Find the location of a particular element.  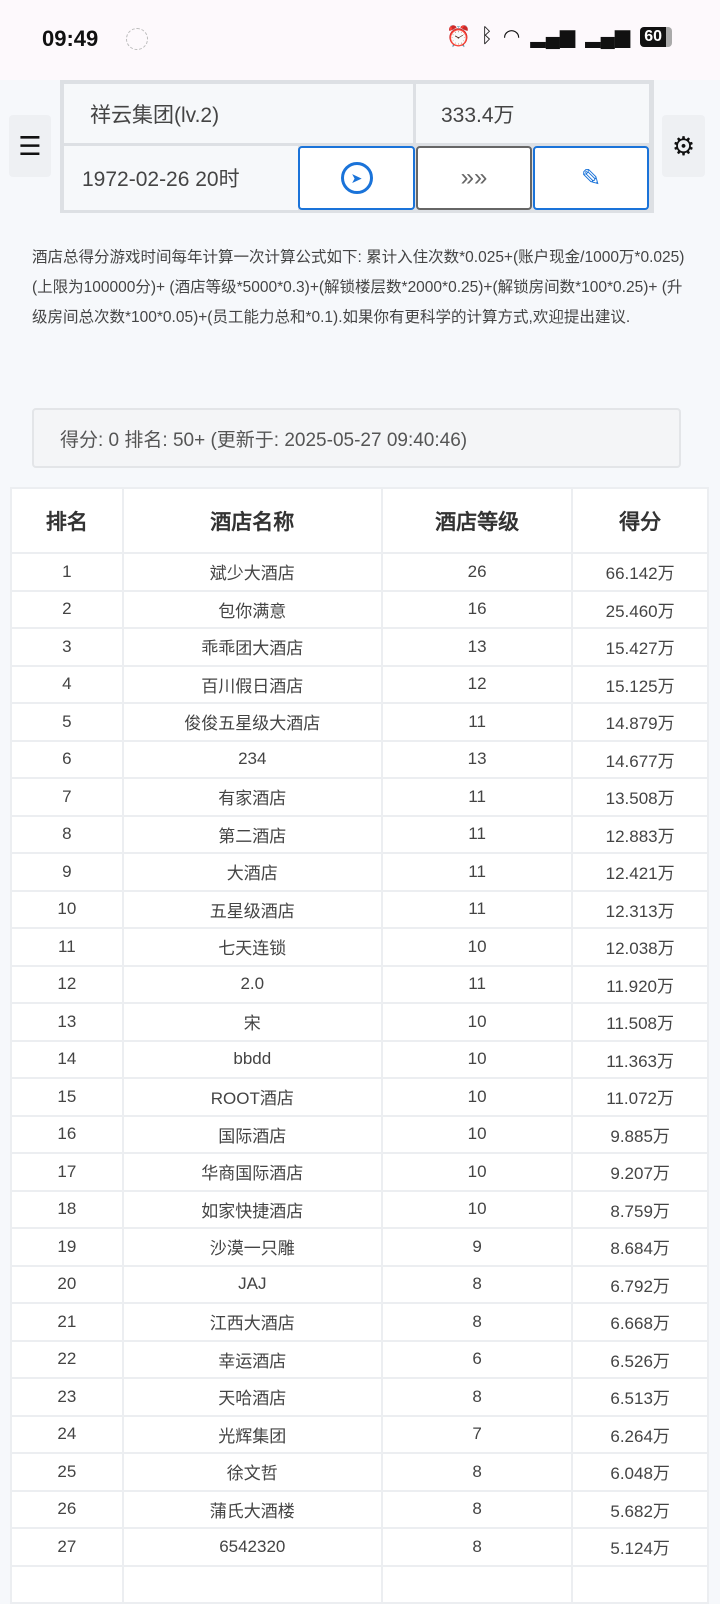

cell-hotel-name: 俊俊五星级大酒店 is located at coordinates (252, 722).